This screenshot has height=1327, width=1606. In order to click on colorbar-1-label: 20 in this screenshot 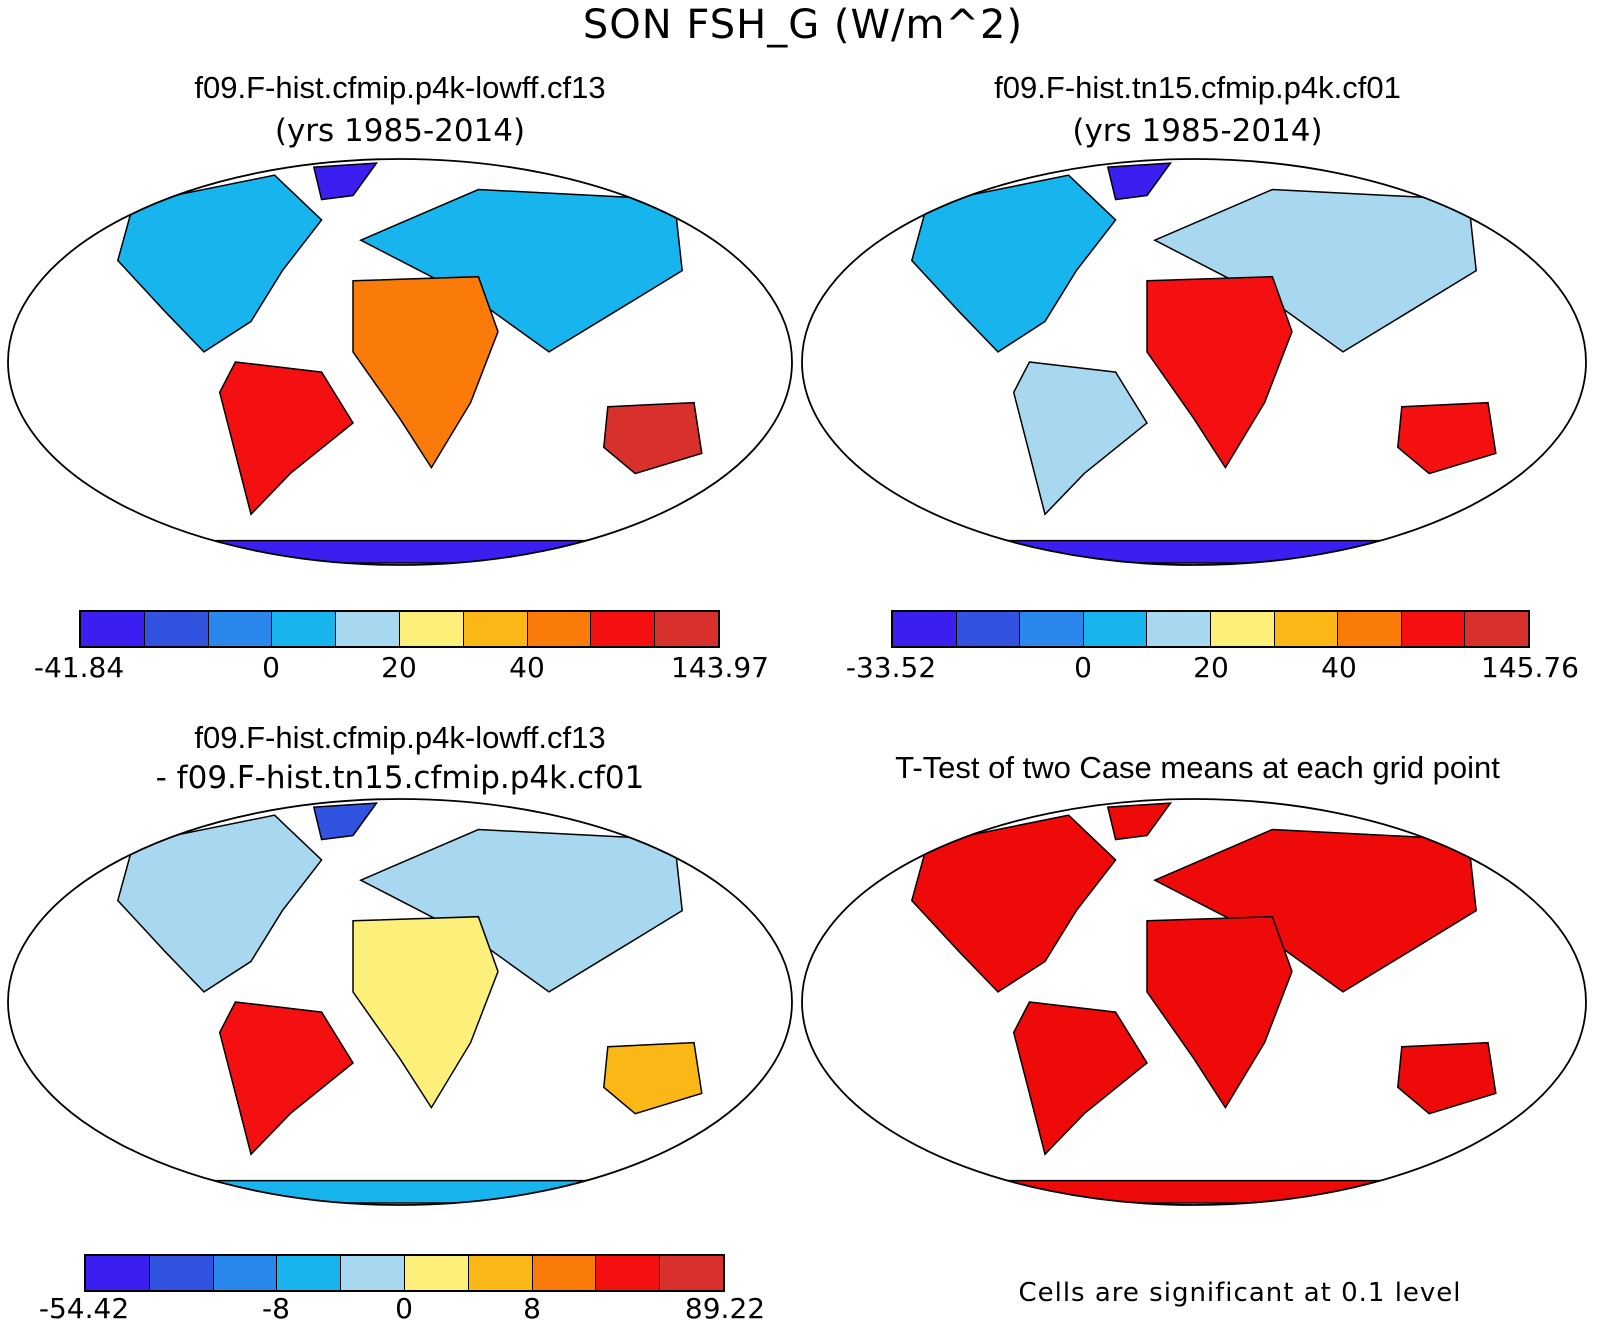, I will do `click(399, 667)`.